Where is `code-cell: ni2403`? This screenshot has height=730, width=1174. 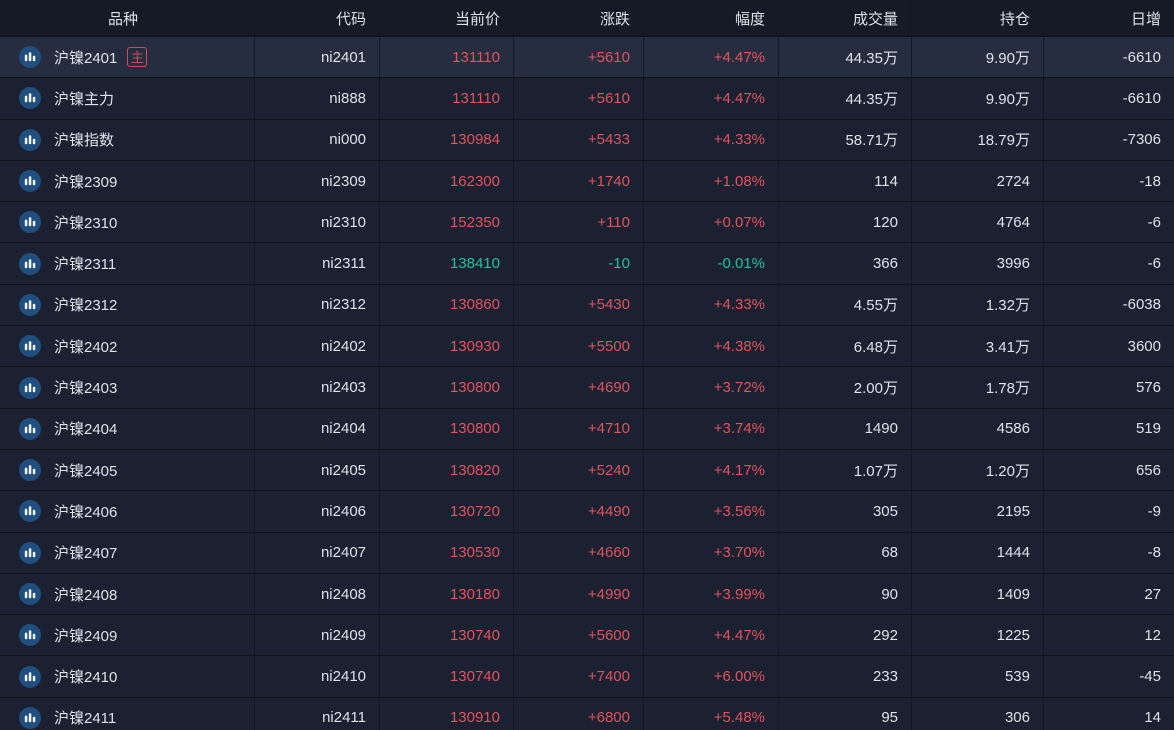 code-cell: ni2403 is located at coordinates (317, 387).